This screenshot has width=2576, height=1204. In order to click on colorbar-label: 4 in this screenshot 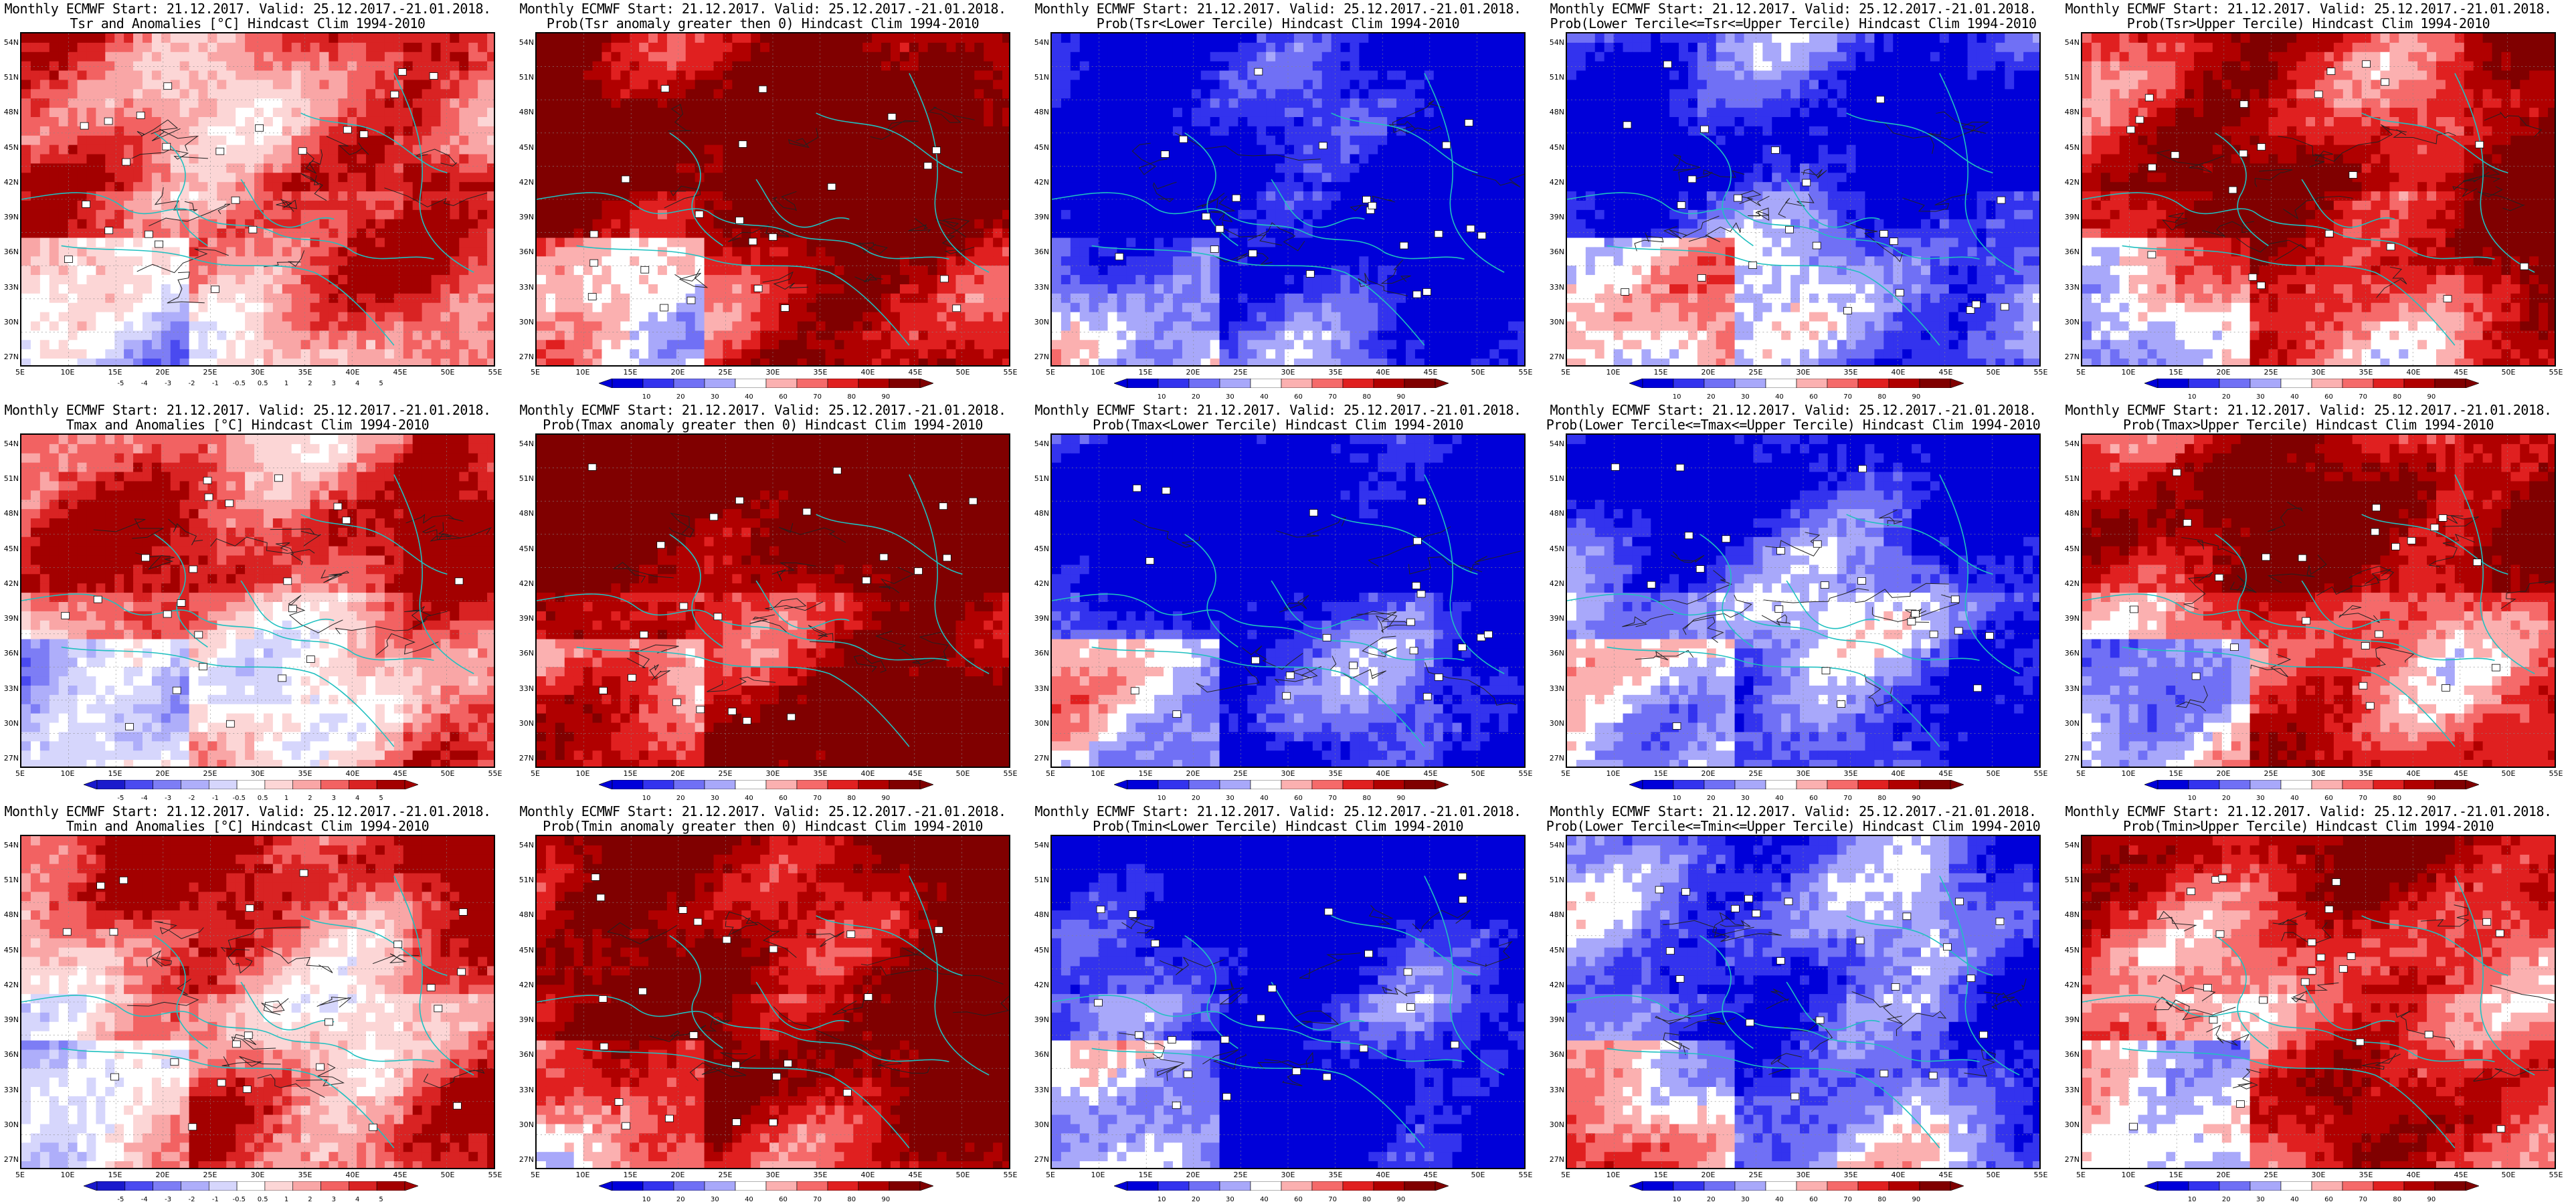, I will do `click(357, 383)`.